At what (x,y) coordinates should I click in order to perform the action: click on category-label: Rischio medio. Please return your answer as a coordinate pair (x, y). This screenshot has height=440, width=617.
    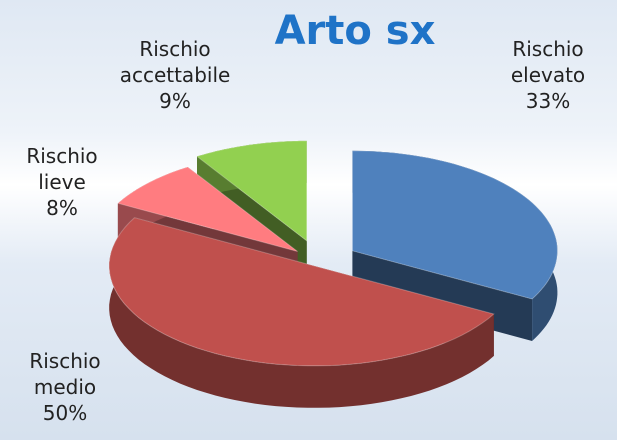
    Looking at the image, I should click on (65, 374).